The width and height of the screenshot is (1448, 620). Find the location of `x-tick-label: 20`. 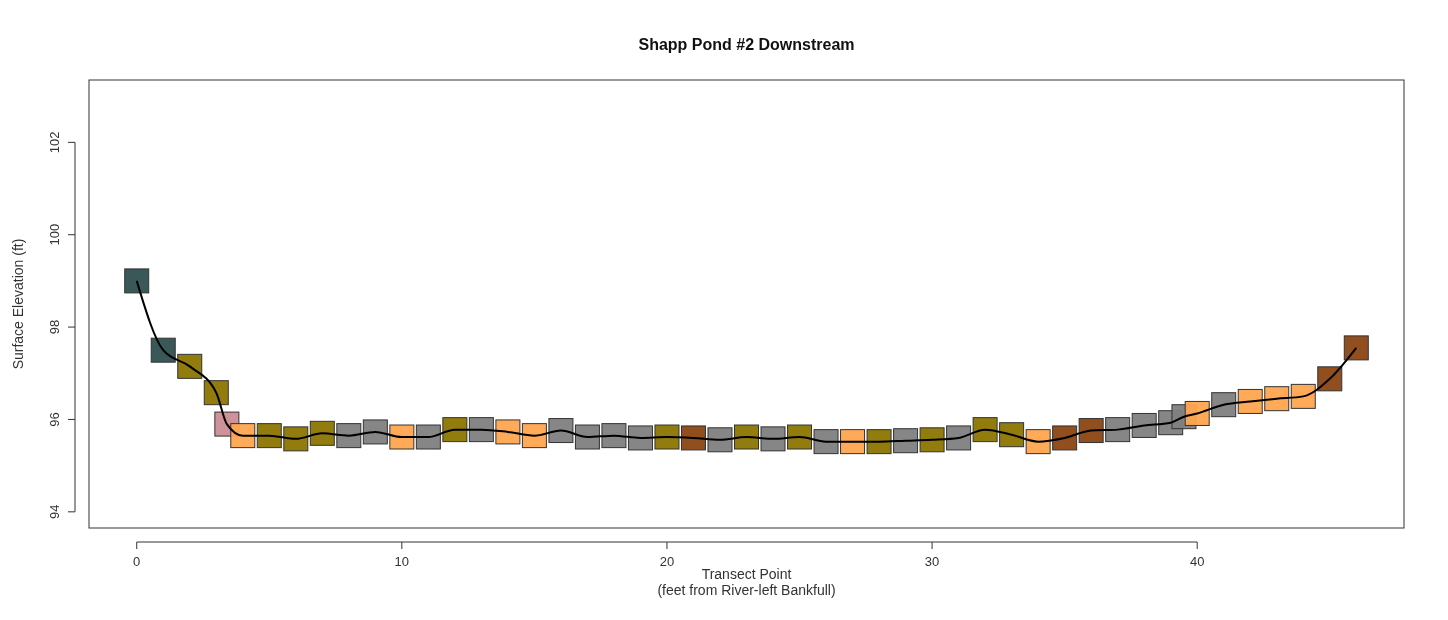

x-tick-label: 20 is located at coordinates (667, 561).